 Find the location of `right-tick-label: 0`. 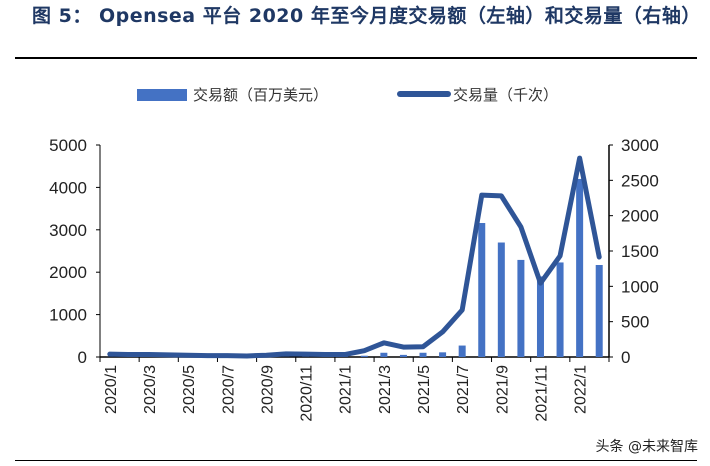

right-tick-label: 0 is located at coordinates (625, 357).